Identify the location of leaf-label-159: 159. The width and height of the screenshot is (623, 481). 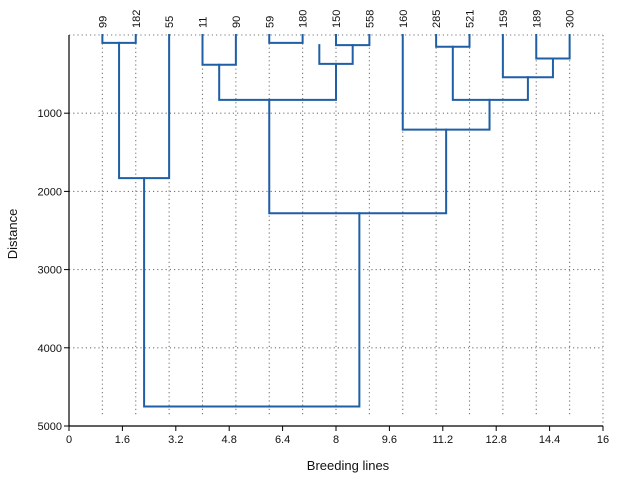
(504, 19).